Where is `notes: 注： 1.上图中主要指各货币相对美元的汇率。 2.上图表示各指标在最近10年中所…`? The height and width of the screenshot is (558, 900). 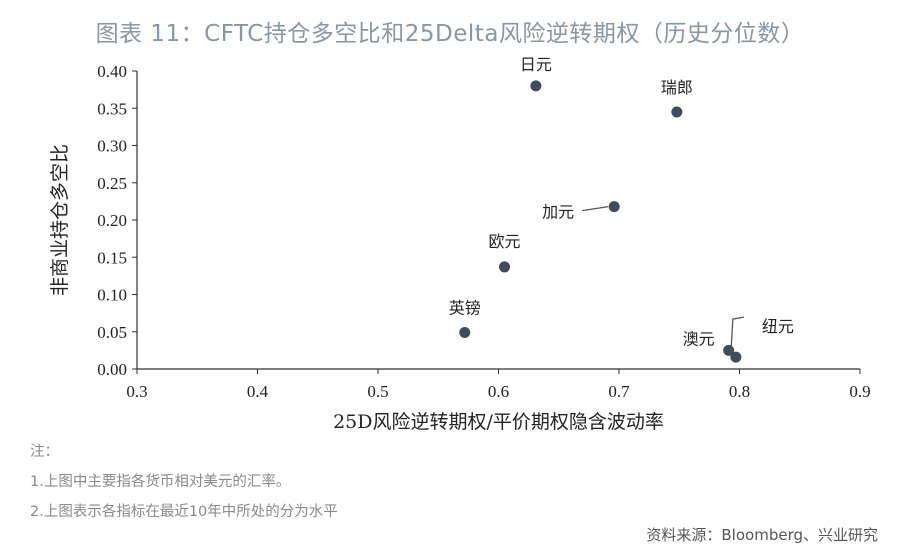
notes: 注： 1.上图中主要指各货币相对美元的汇率。 2.上图表示各指标在最近10年中所… is located at coordinates (184, 482).